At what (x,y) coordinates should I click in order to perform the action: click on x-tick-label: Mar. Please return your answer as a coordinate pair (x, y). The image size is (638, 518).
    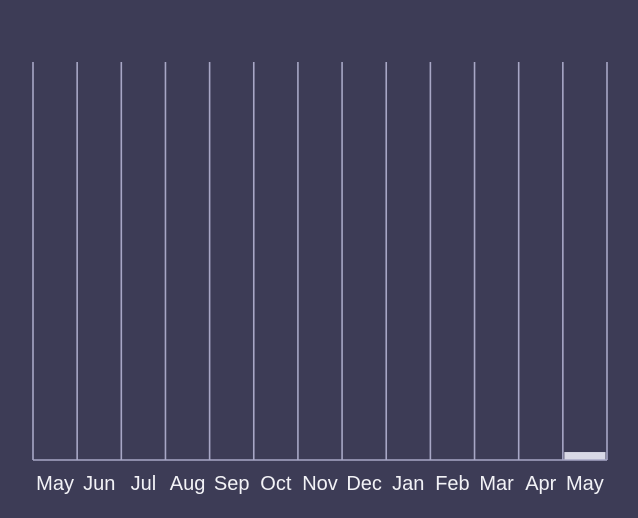
    Looking at the image, I should click on (496, 484).